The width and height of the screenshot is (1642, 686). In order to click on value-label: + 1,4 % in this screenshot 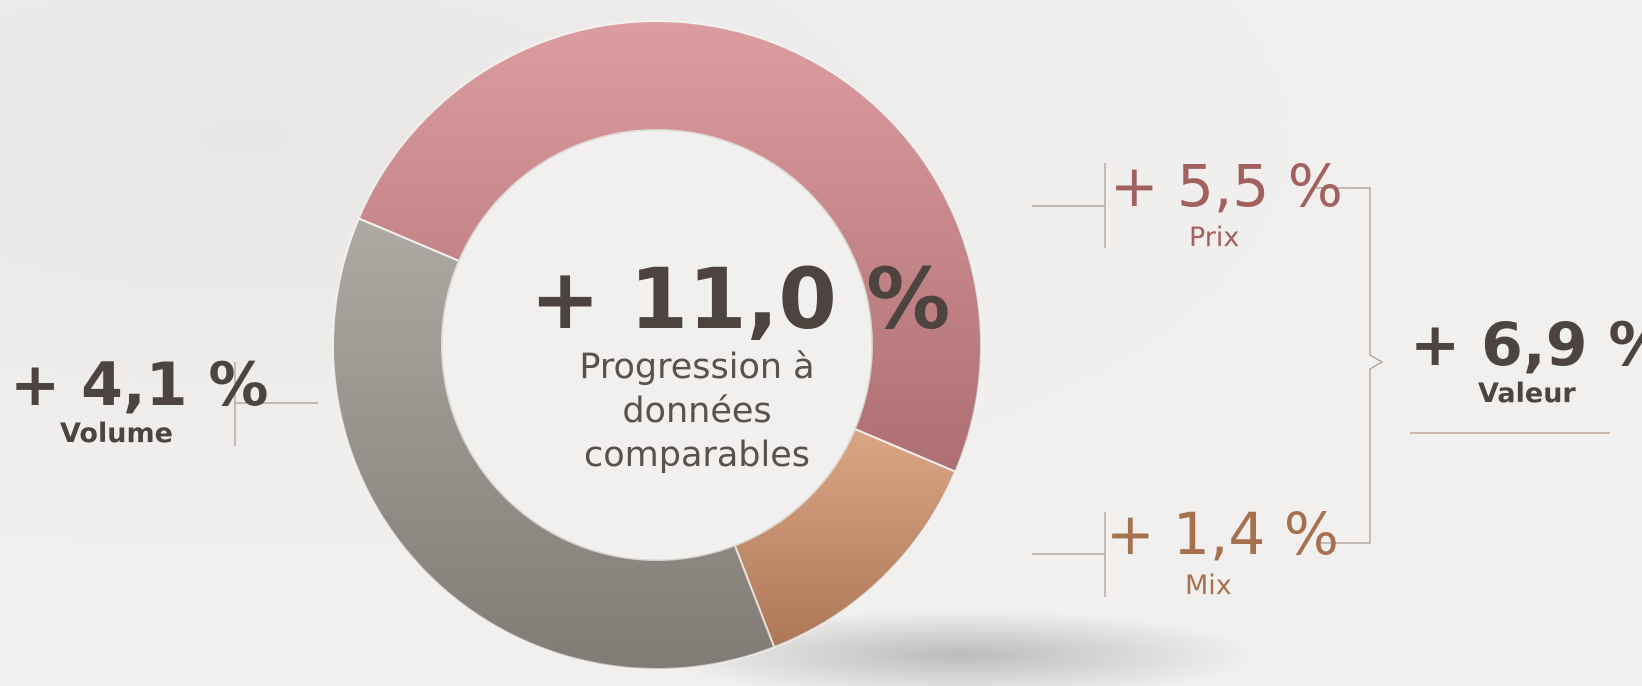, I will do `click(1222, 534)`.